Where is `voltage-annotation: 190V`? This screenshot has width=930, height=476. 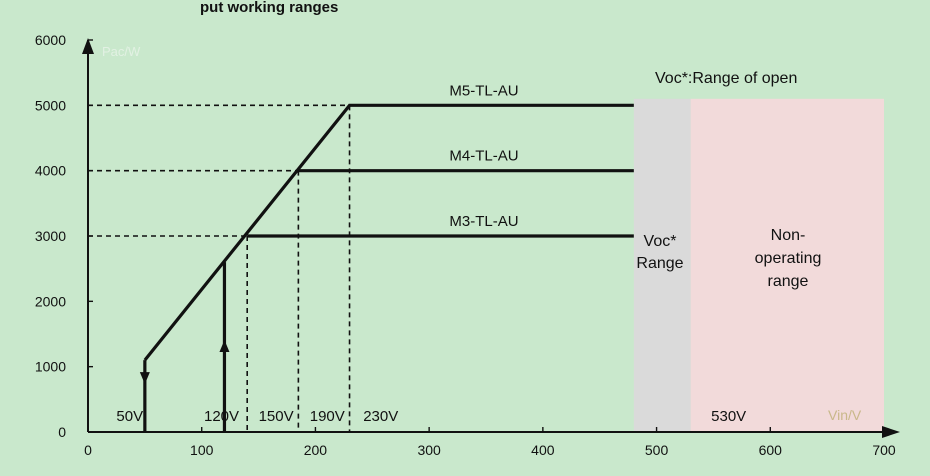
voltage-annotation: 190V is located at coordinates (327, 416).